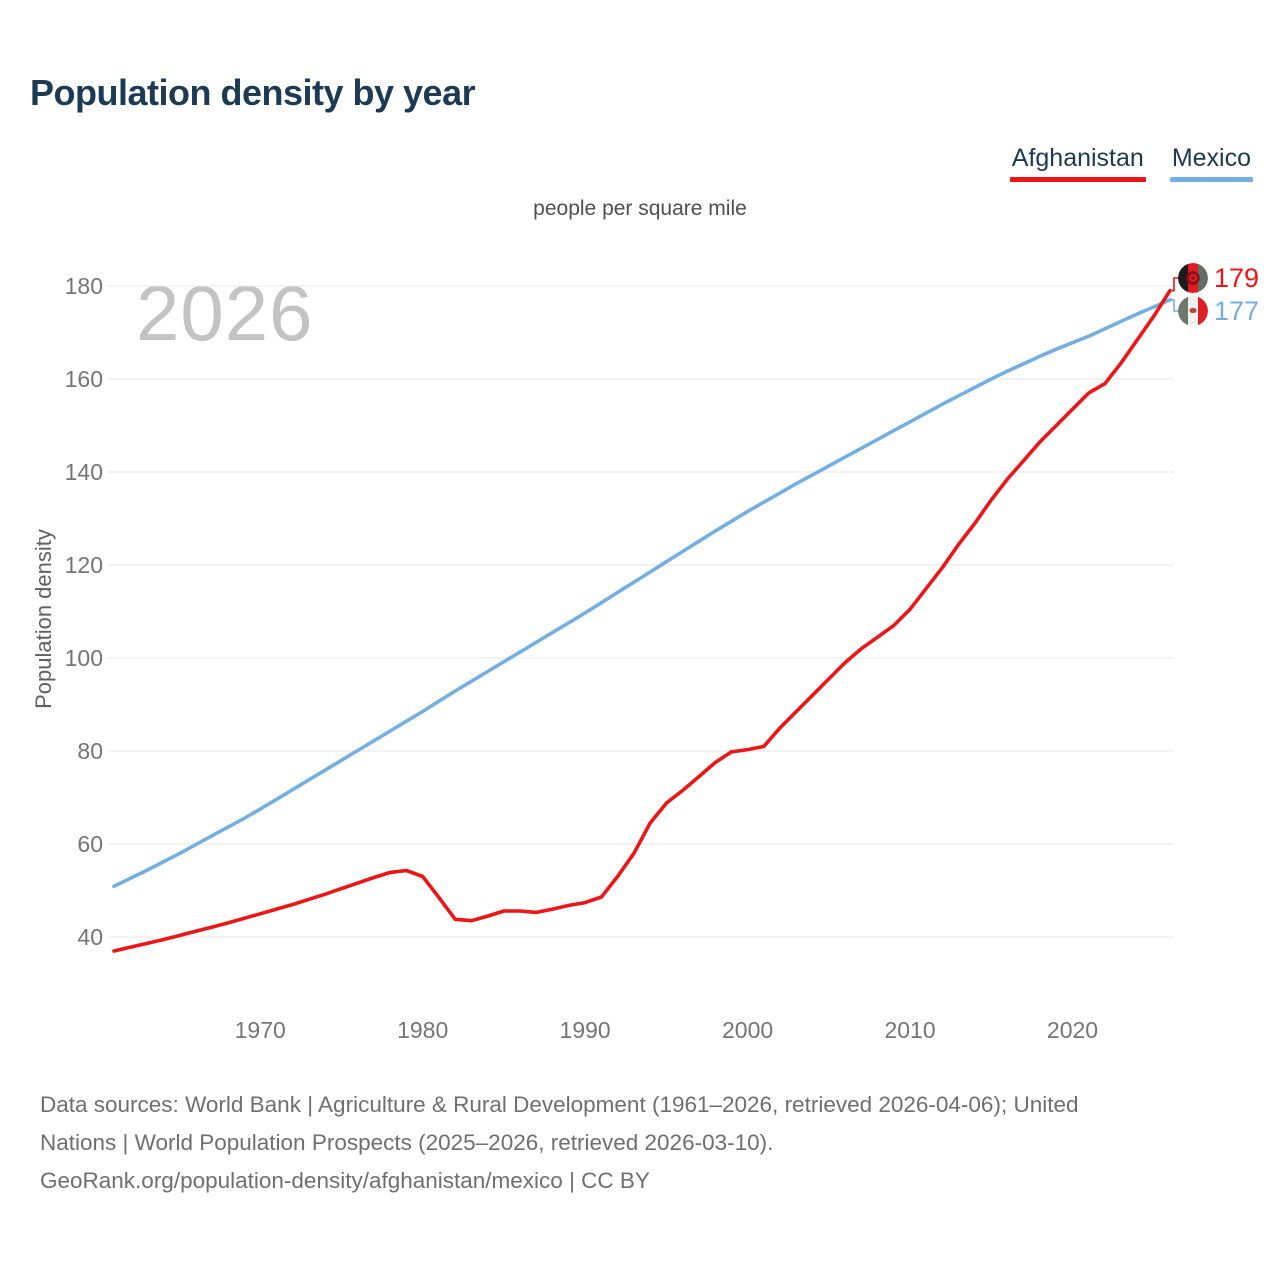 This screenshot has width=1280, height=1280. Describe the element at coordinates (90, 844) in the screenshot. I see `y-tick-label-60: 60` at that location.